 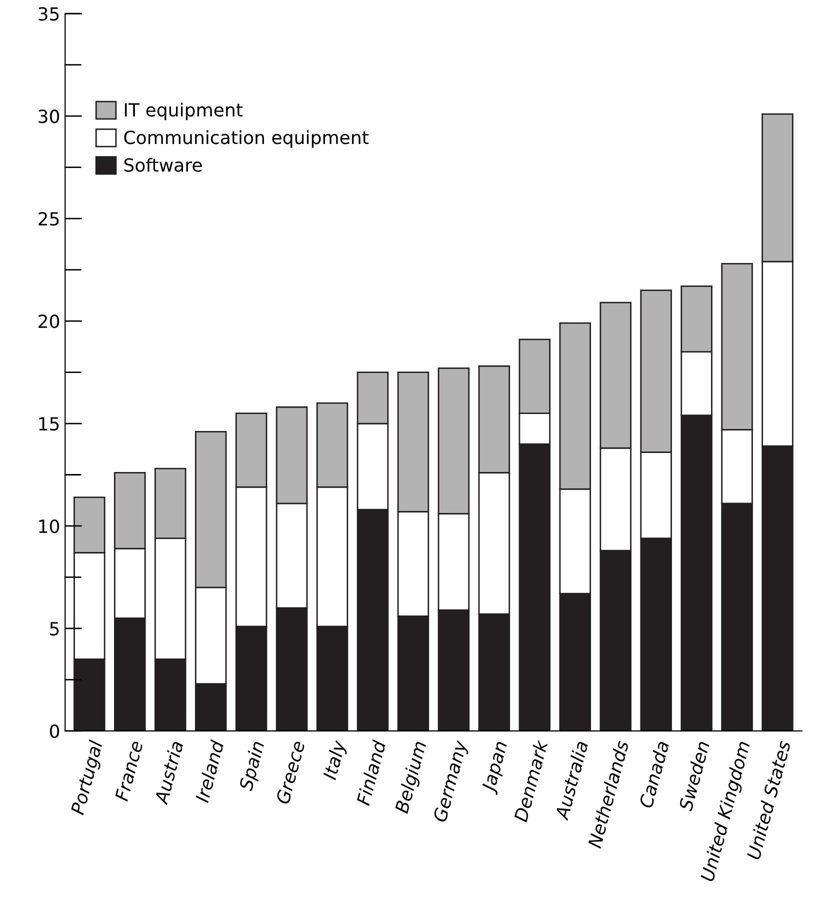 I want to click on legend-label: Communication equipment, so click(x=246, y=139).